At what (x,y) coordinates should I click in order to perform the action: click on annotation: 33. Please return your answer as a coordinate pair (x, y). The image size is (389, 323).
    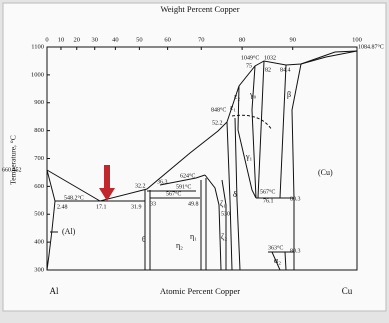
    Looking at the image, I should click on (153, 204).